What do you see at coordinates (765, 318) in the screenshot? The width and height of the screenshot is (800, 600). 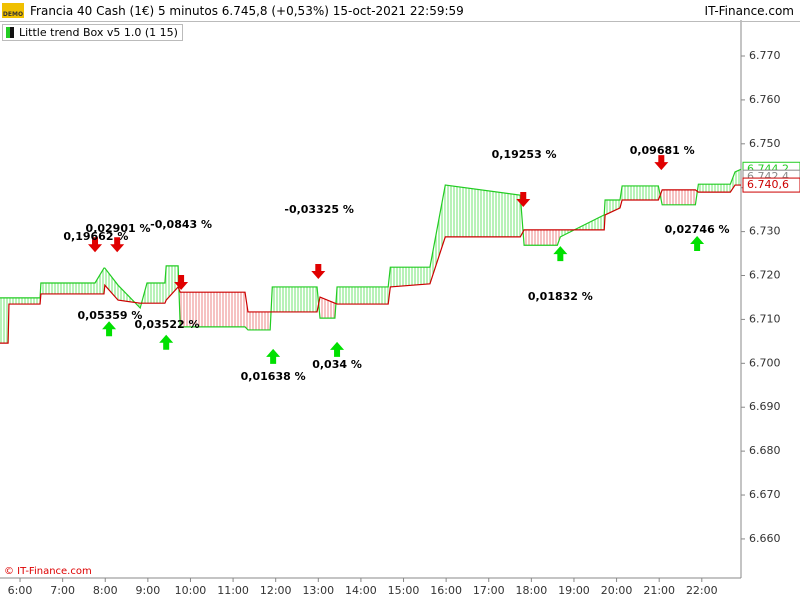 I see `y-tick-label: 6.710` at bounding box center [765, 318].